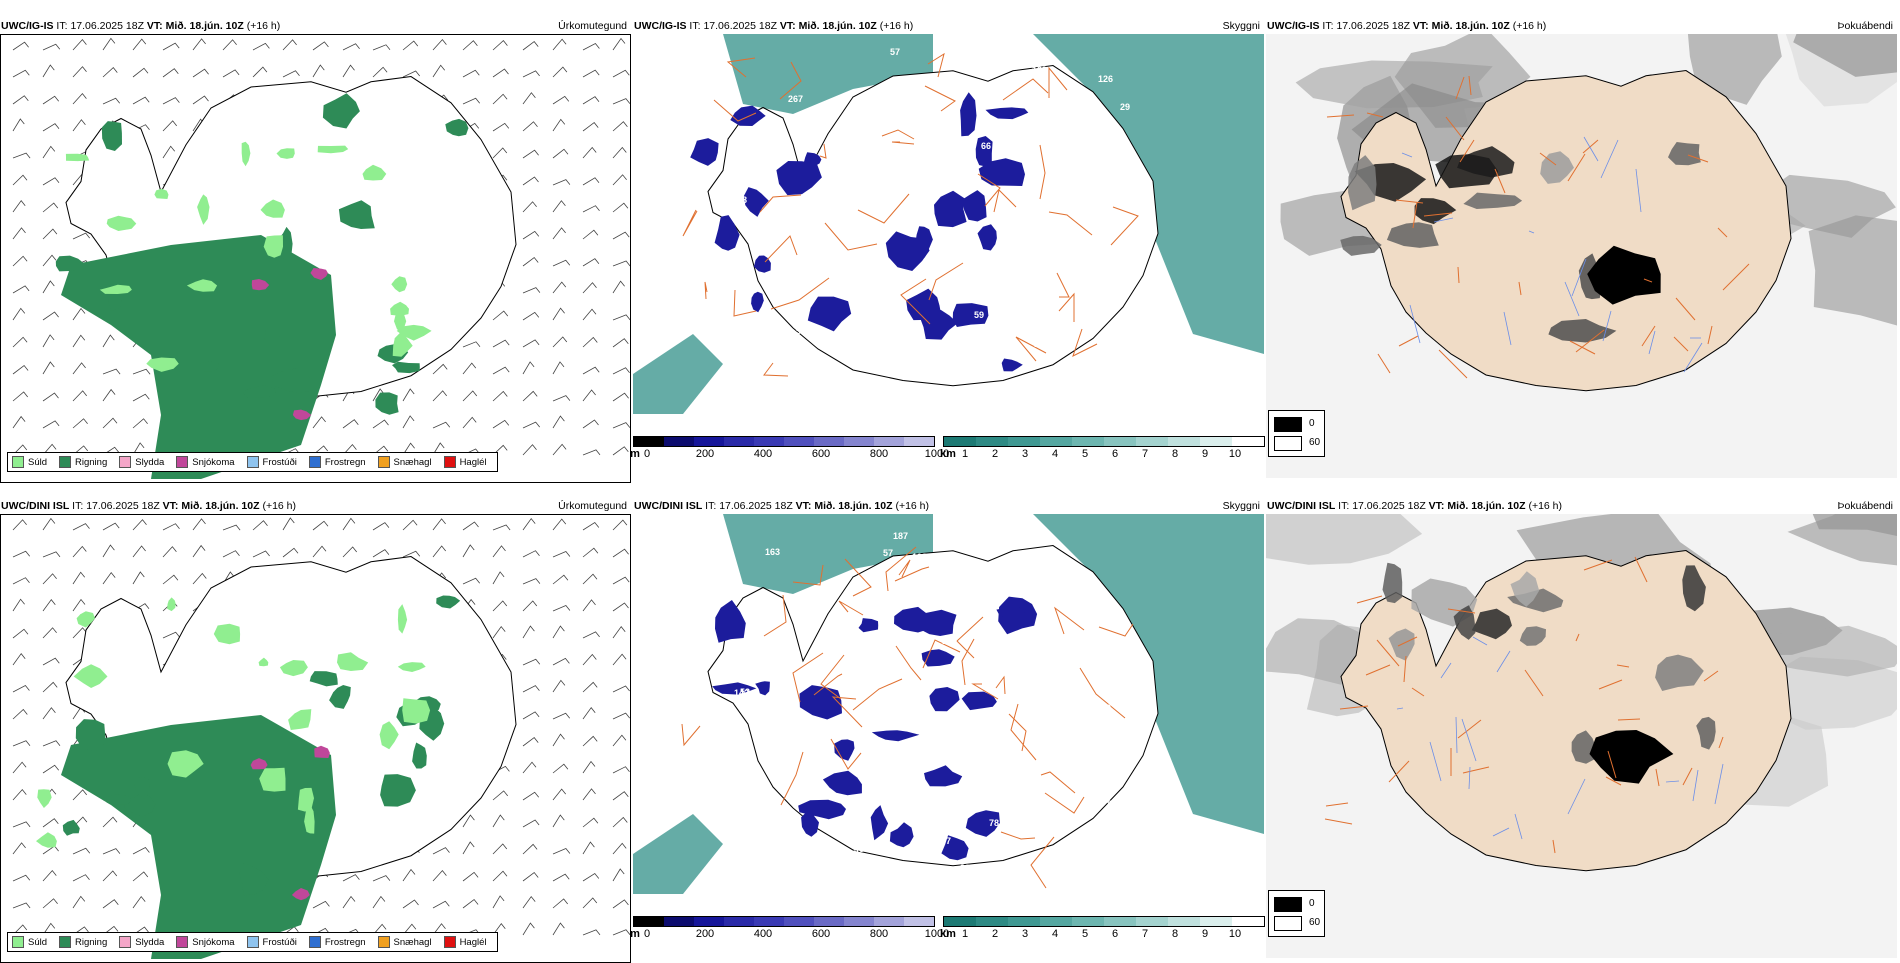  Describe the element at coordinates (757, 375) in the screenshot. I see `visibility-value: 43` at that location.